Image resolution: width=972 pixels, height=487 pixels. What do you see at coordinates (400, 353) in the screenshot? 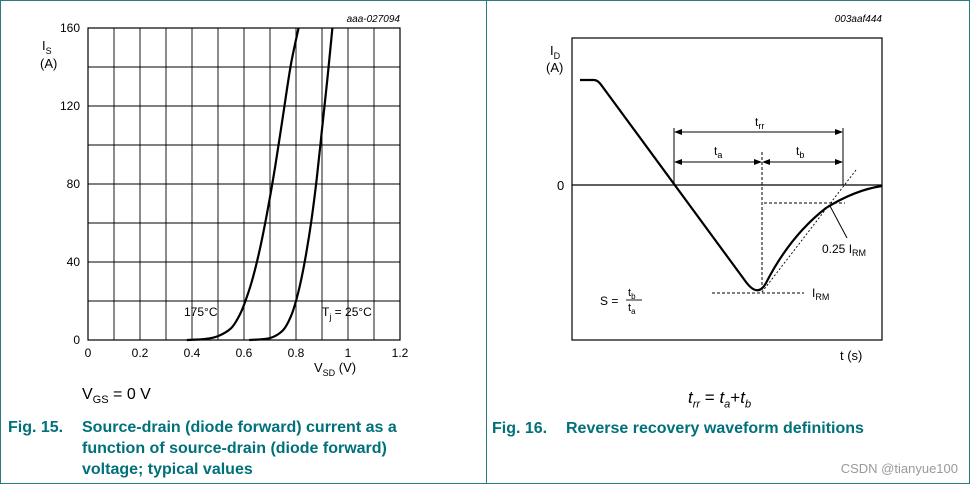
I see `x-tick-label: 1.2` at bounding box center [400, 353].